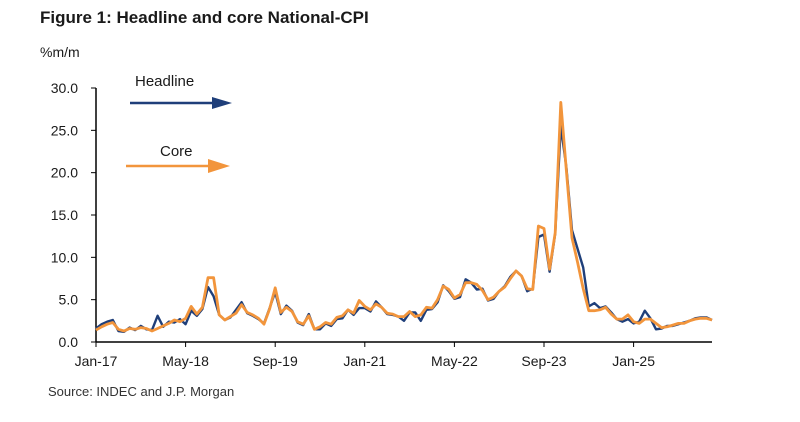 This screenshot has width=800, height=422. What do you see at coordinates (454, 361) in the screenshot?
I see `x-tick-label: May-22` at bounding box center [454, 361].